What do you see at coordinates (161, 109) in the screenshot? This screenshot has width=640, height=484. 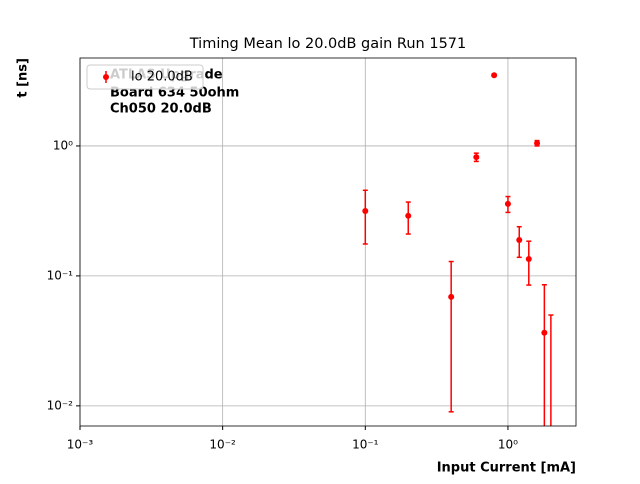 I see `annotation: Ch050 20.0dB` at bounding box center [161, 109].